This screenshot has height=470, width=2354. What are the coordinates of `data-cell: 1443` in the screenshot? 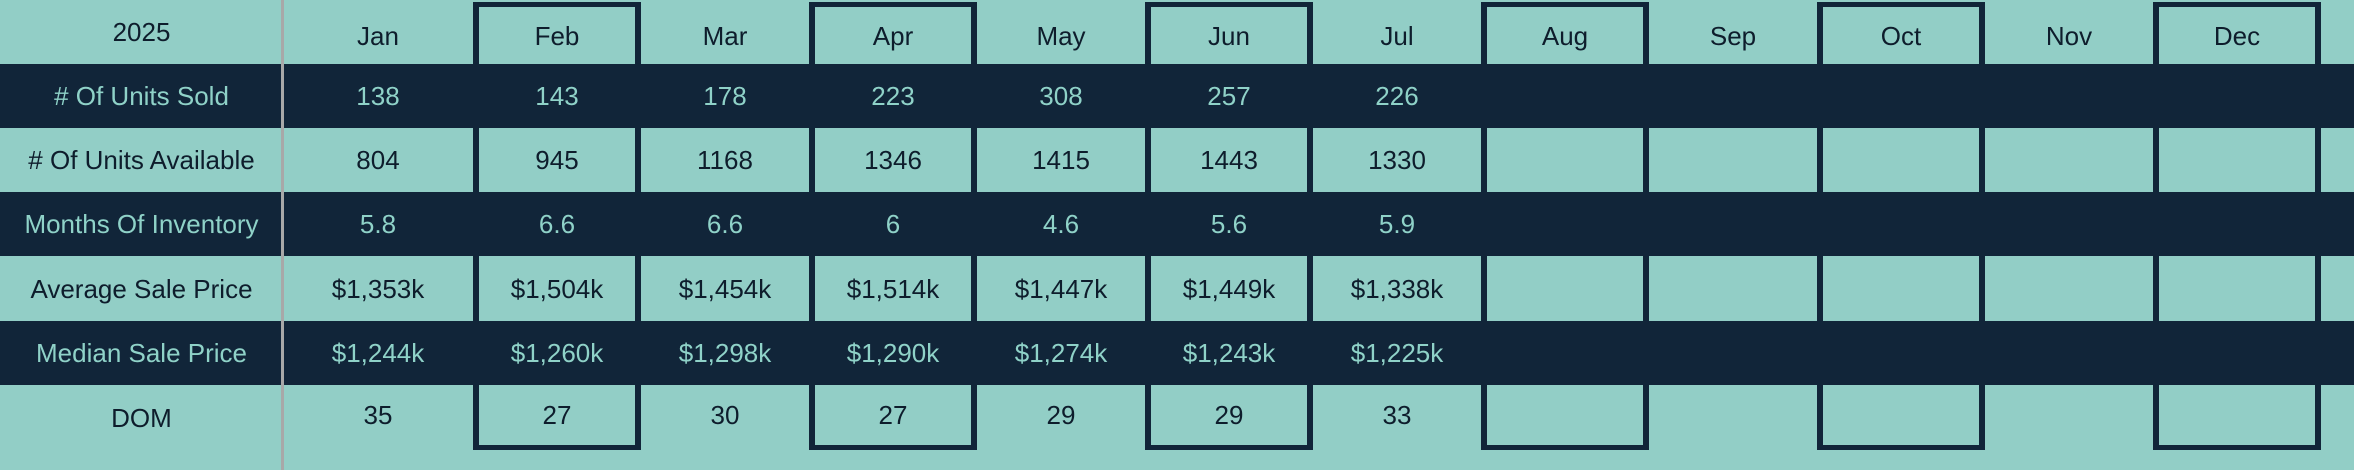 It's located at (1229, 160).